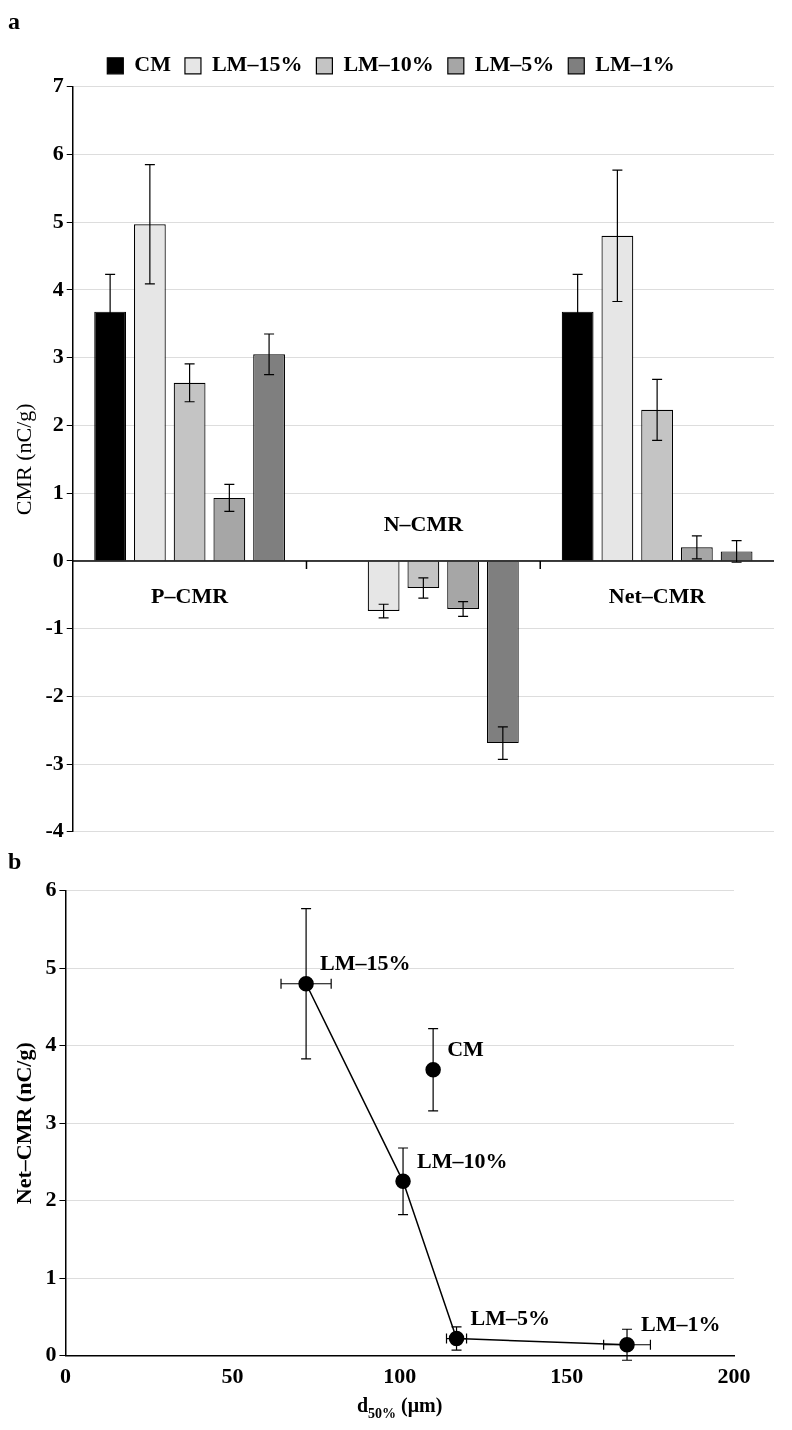 Image resolution: width=792 pixels, height=1430 pixels. I want to click on y-axis-title: Net–CMR (nC/g), so click(23, 1123).